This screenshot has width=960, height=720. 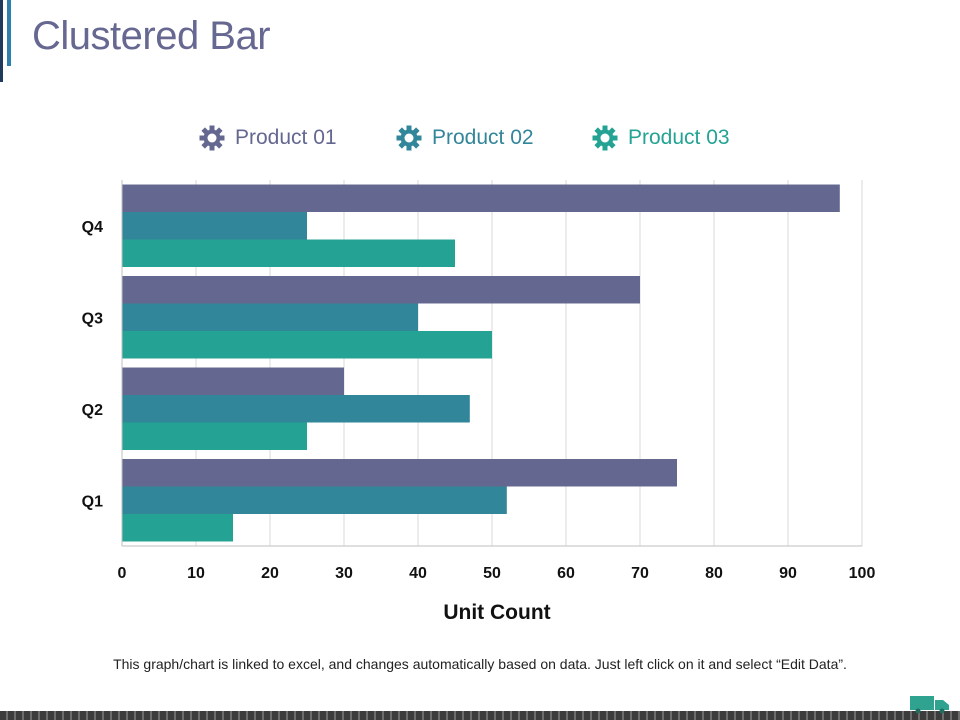 What do you see at coordinates (286, 137) in the screenshot?
I see `legend-label: Product 01` at bounding box center [286, 137].